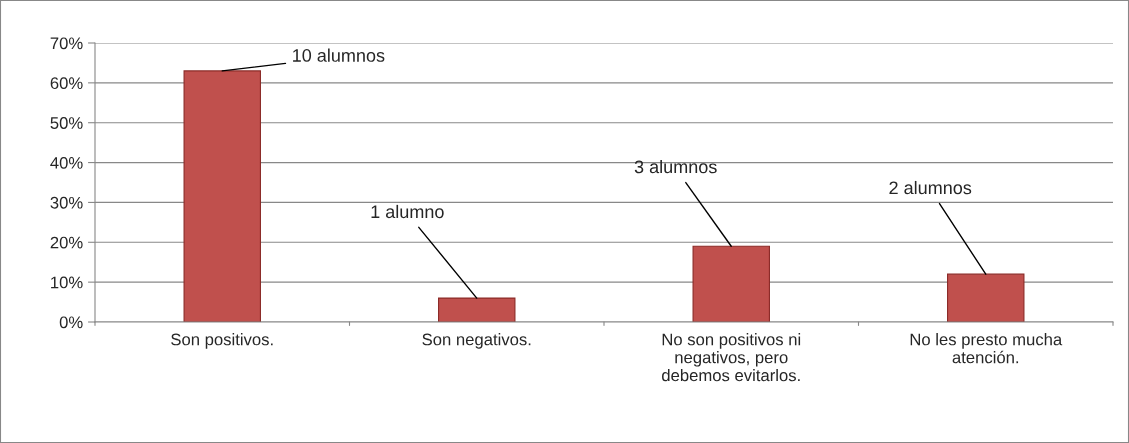 The width and height of the screenshot is (1129, 443). I want to click on x-tick-label: Son positivos., so click(222, 341).